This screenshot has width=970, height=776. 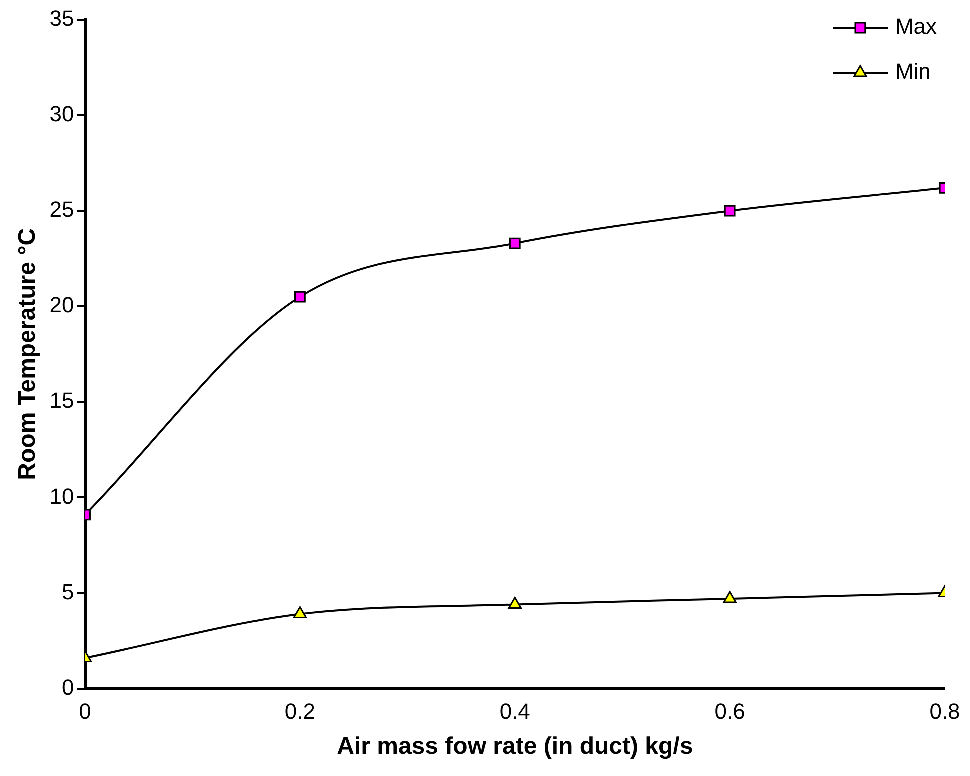 What do you see at coordinates (68, 591) in the screenshot?
I see `y-tick-label: 5` at bounding box center [68, 591].